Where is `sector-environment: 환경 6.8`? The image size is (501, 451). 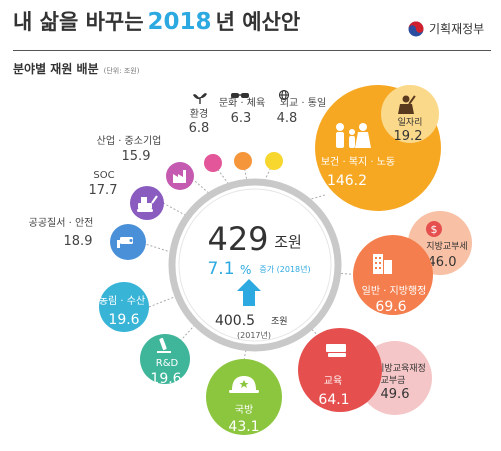
sector-environment: 환경 6.8 is located at coordinates (205, 132).